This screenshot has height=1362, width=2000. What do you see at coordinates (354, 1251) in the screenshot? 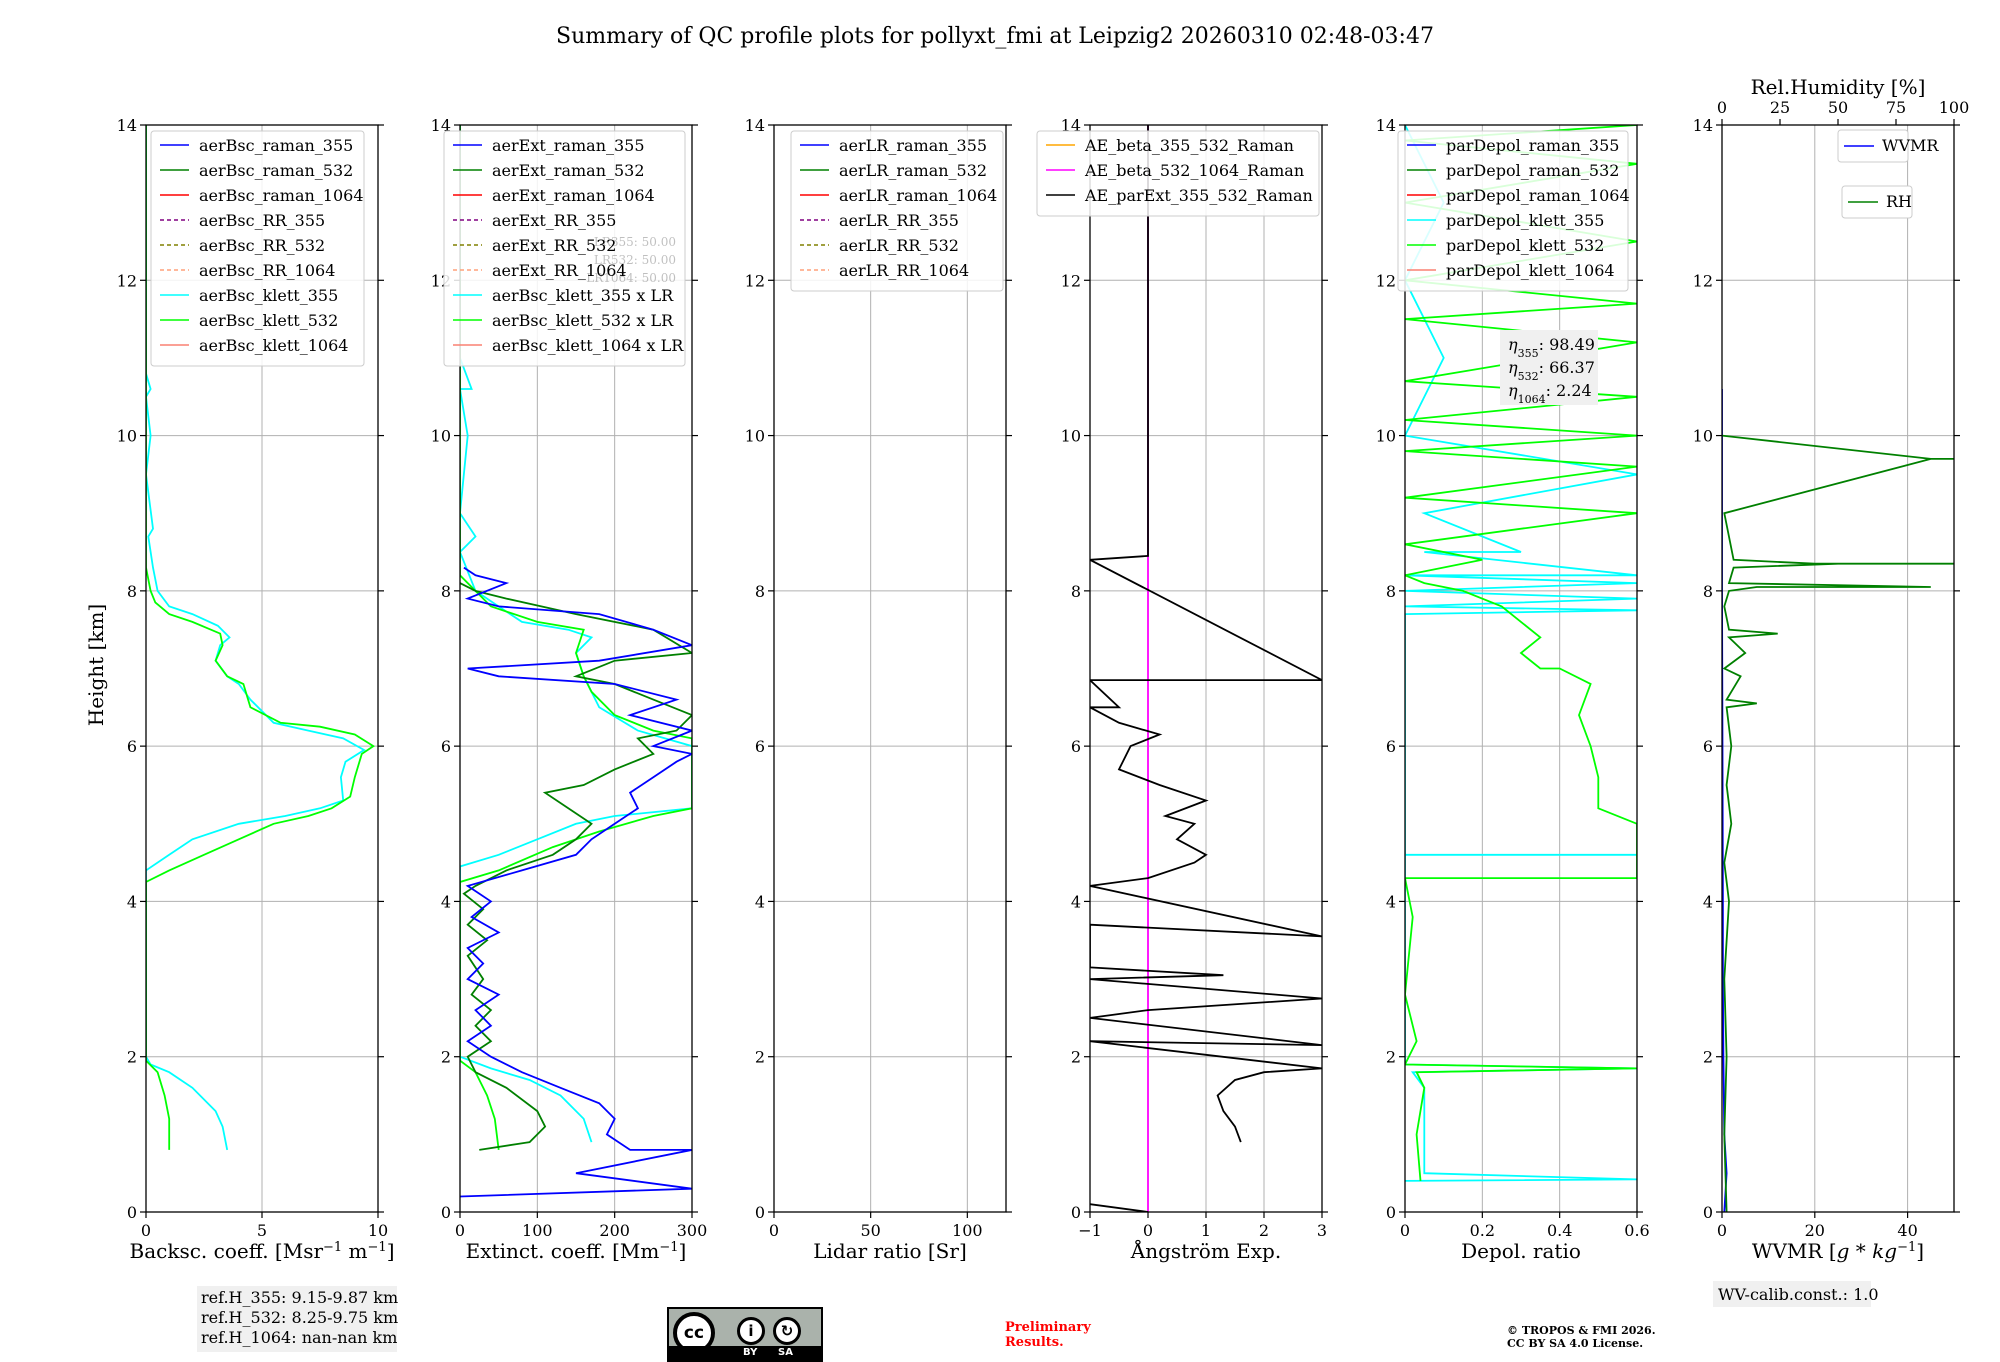
I see `x-axis-label-part: m` at bounding box center [354, 1251].